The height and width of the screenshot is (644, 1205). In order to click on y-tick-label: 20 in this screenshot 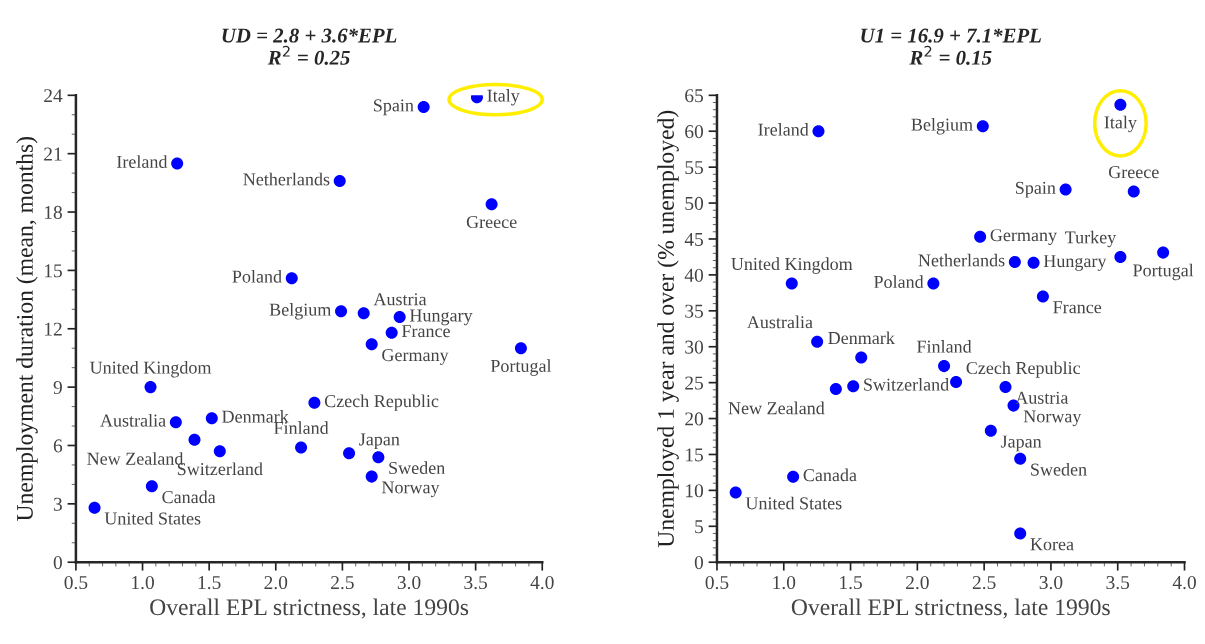, I will do `click(694, 419)`.